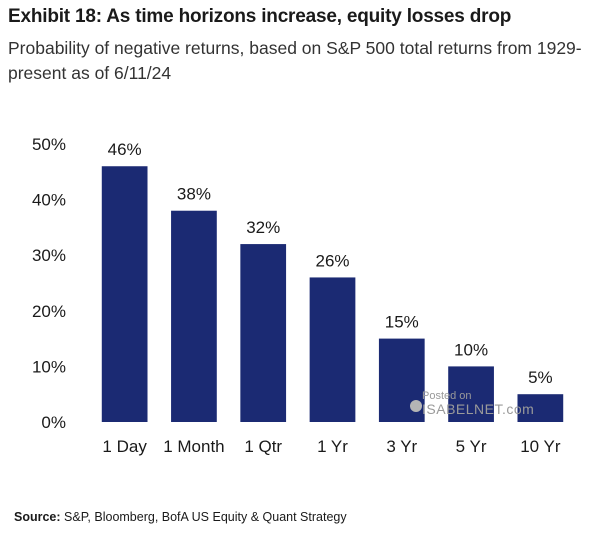  I want to click on y-tick-label: 30%, so click(49, 255).